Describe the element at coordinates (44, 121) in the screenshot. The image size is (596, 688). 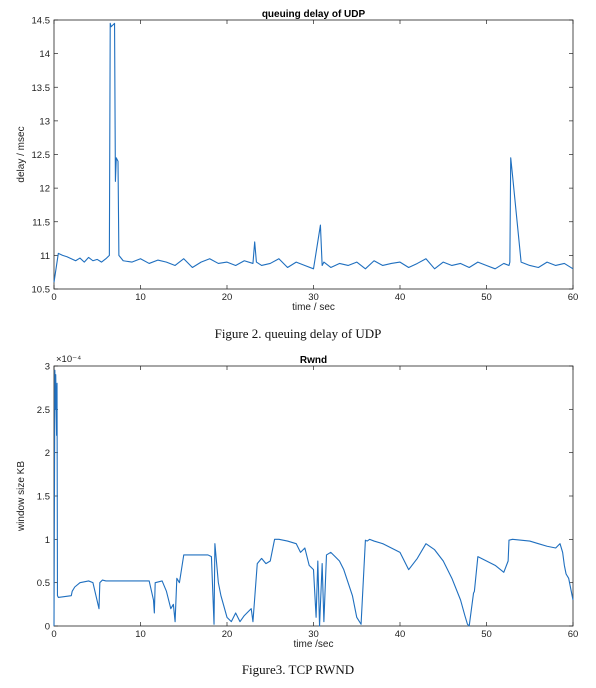
I see `y-tick-label: 13` at that location.